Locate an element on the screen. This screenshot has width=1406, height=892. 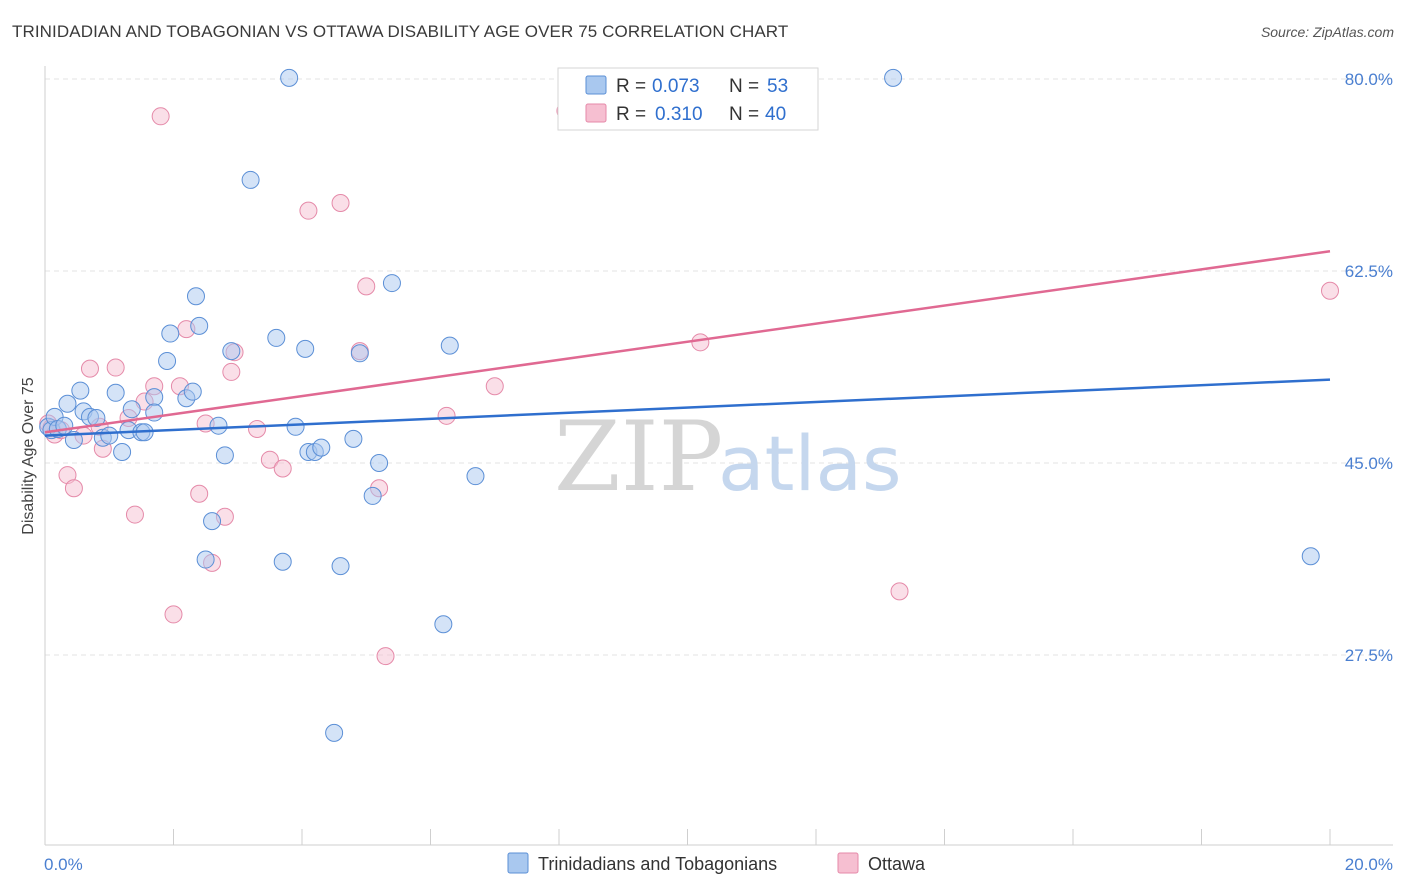
bottom-legend: Trinidadians and Tobagonians Ottawa is located at coordinates (716, 863).